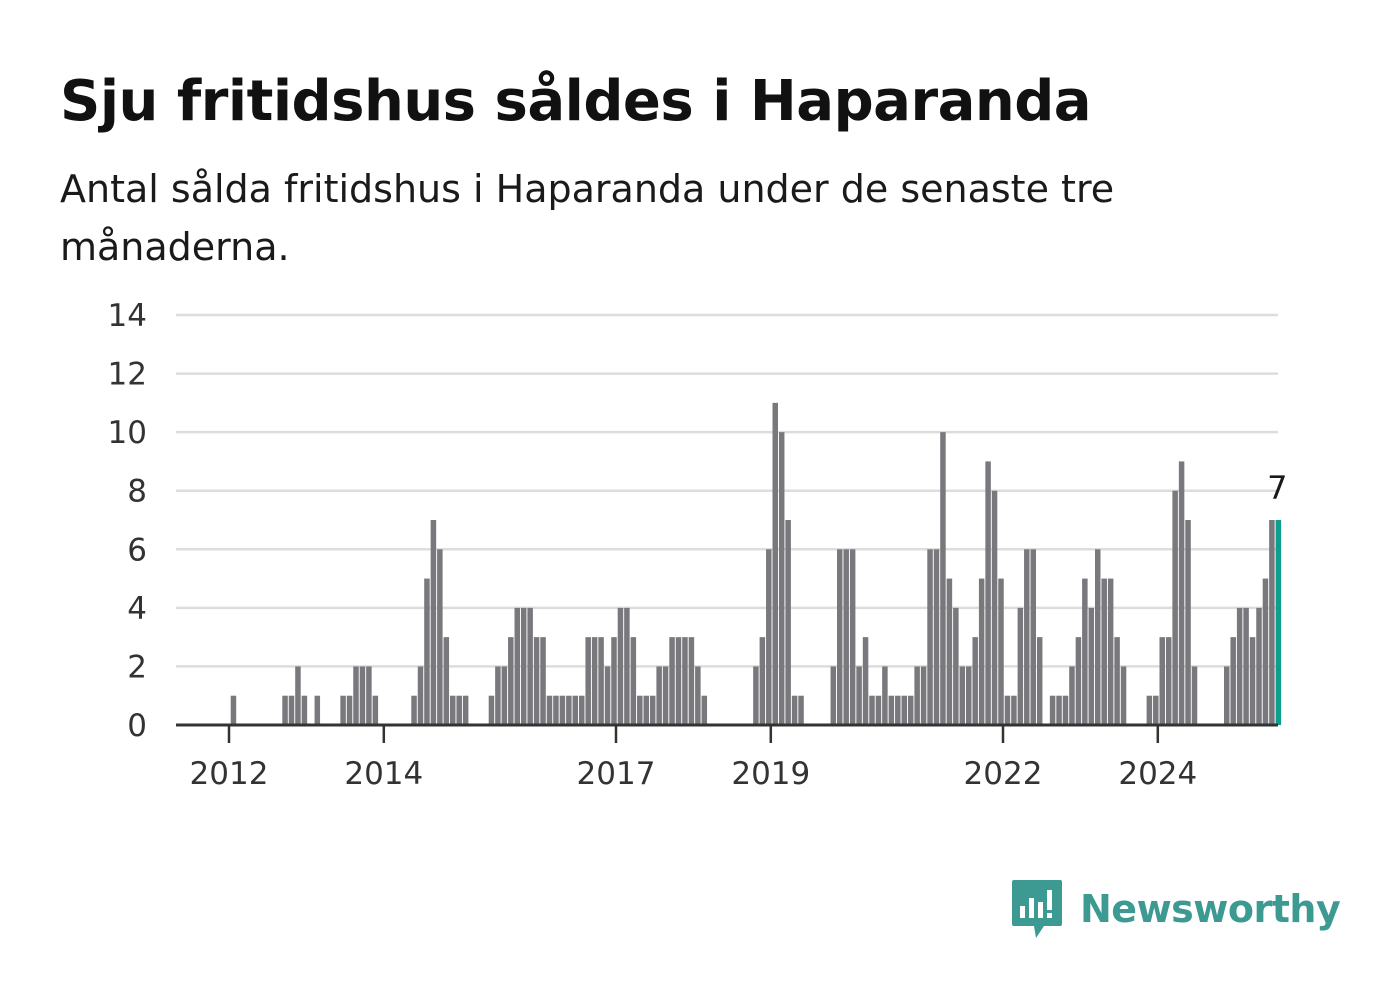 This screenshot has height=999, width=1382. Describe the element at coordinates (1037, 909) in the screenshot. I see `newsworthy-logo-icon` at that location.